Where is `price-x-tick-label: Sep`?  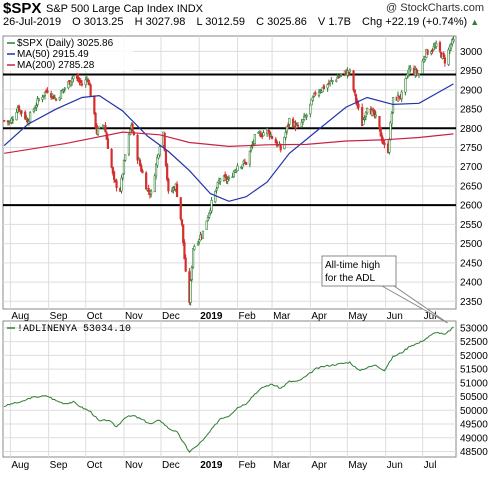 price-x-tick-label: Sep is located at coordinates (59, 316).